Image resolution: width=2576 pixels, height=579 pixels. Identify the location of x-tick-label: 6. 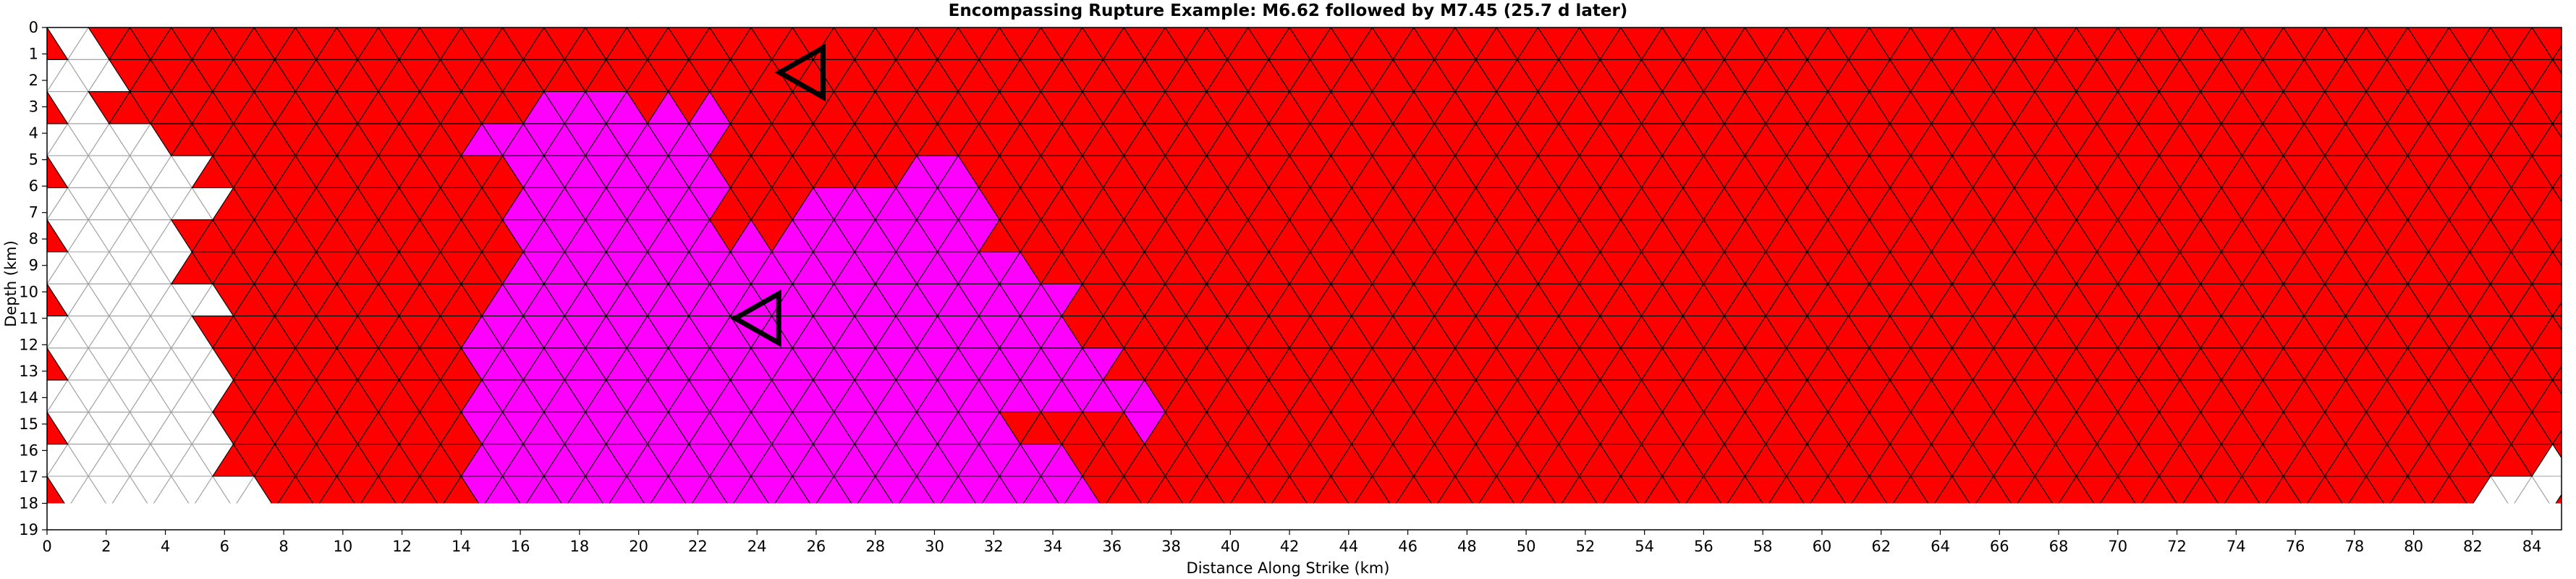
(224, 546).